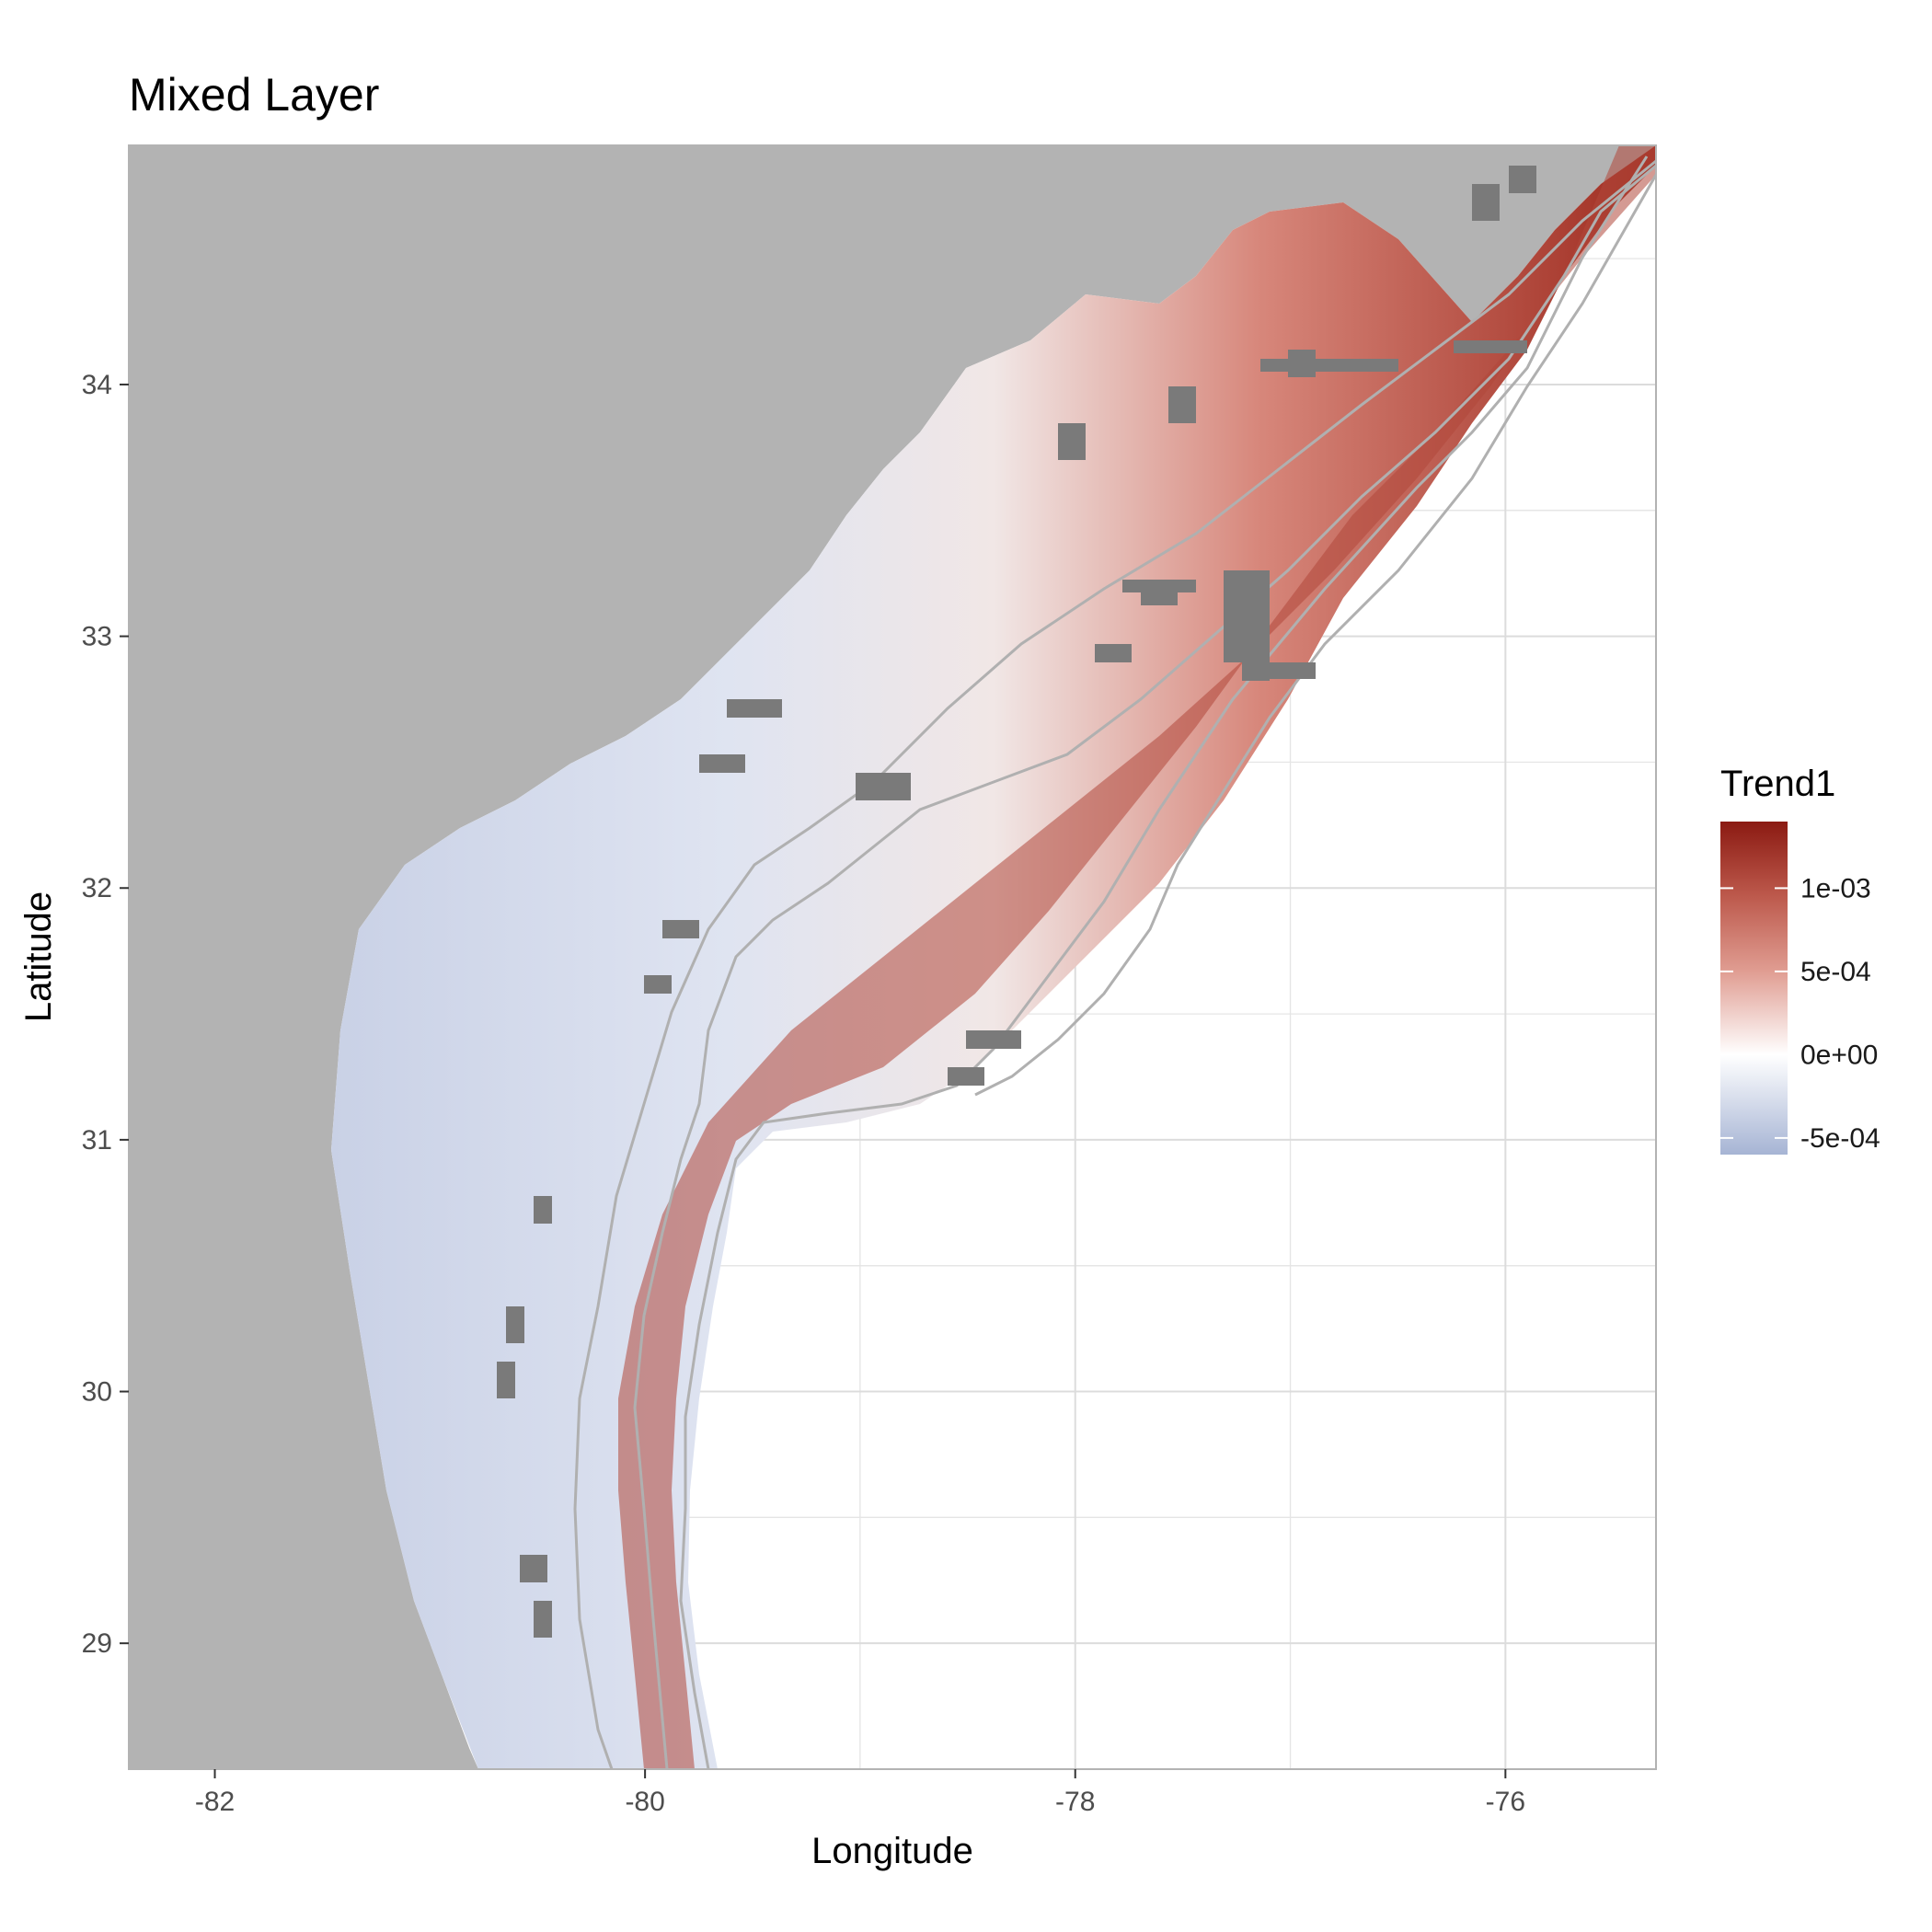 The height and width of the screenshot is (1932, 1932). Describe the element at coordinates (860, 1793) in the screenshot. I see `x-axis: -82 -80 -78 -76` at that location.